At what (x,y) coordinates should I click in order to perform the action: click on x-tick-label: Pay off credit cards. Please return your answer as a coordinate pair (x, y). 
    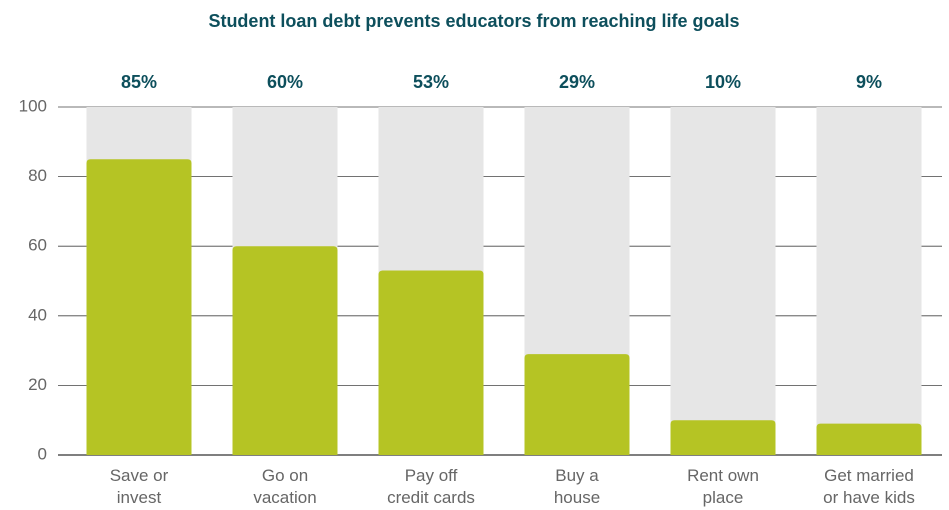
    Looking at the image, I should click on (431, 486).